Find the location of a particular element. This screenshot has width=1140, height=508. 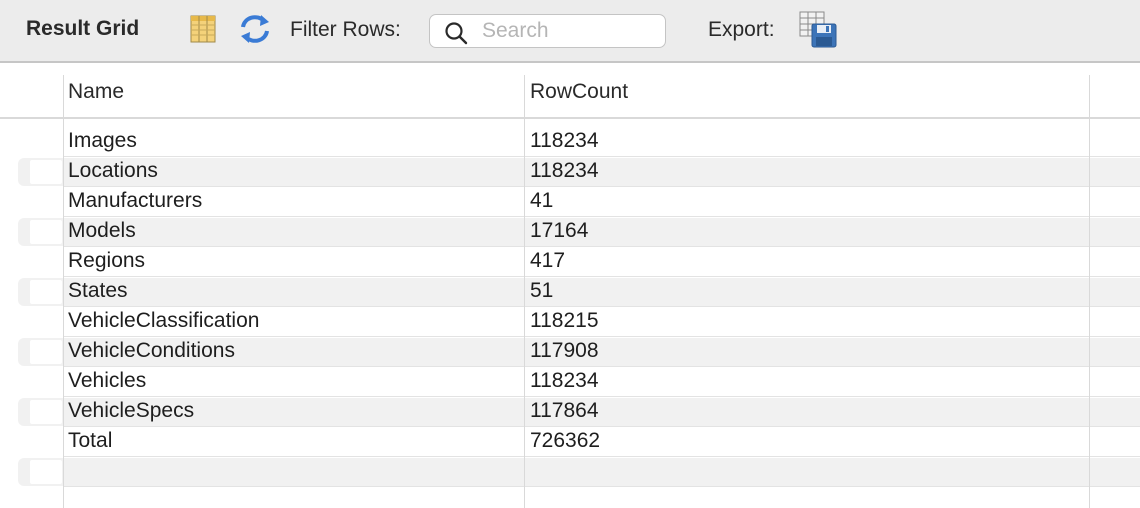

table-row: Locations 118234 is located at coordinates (570, 172).